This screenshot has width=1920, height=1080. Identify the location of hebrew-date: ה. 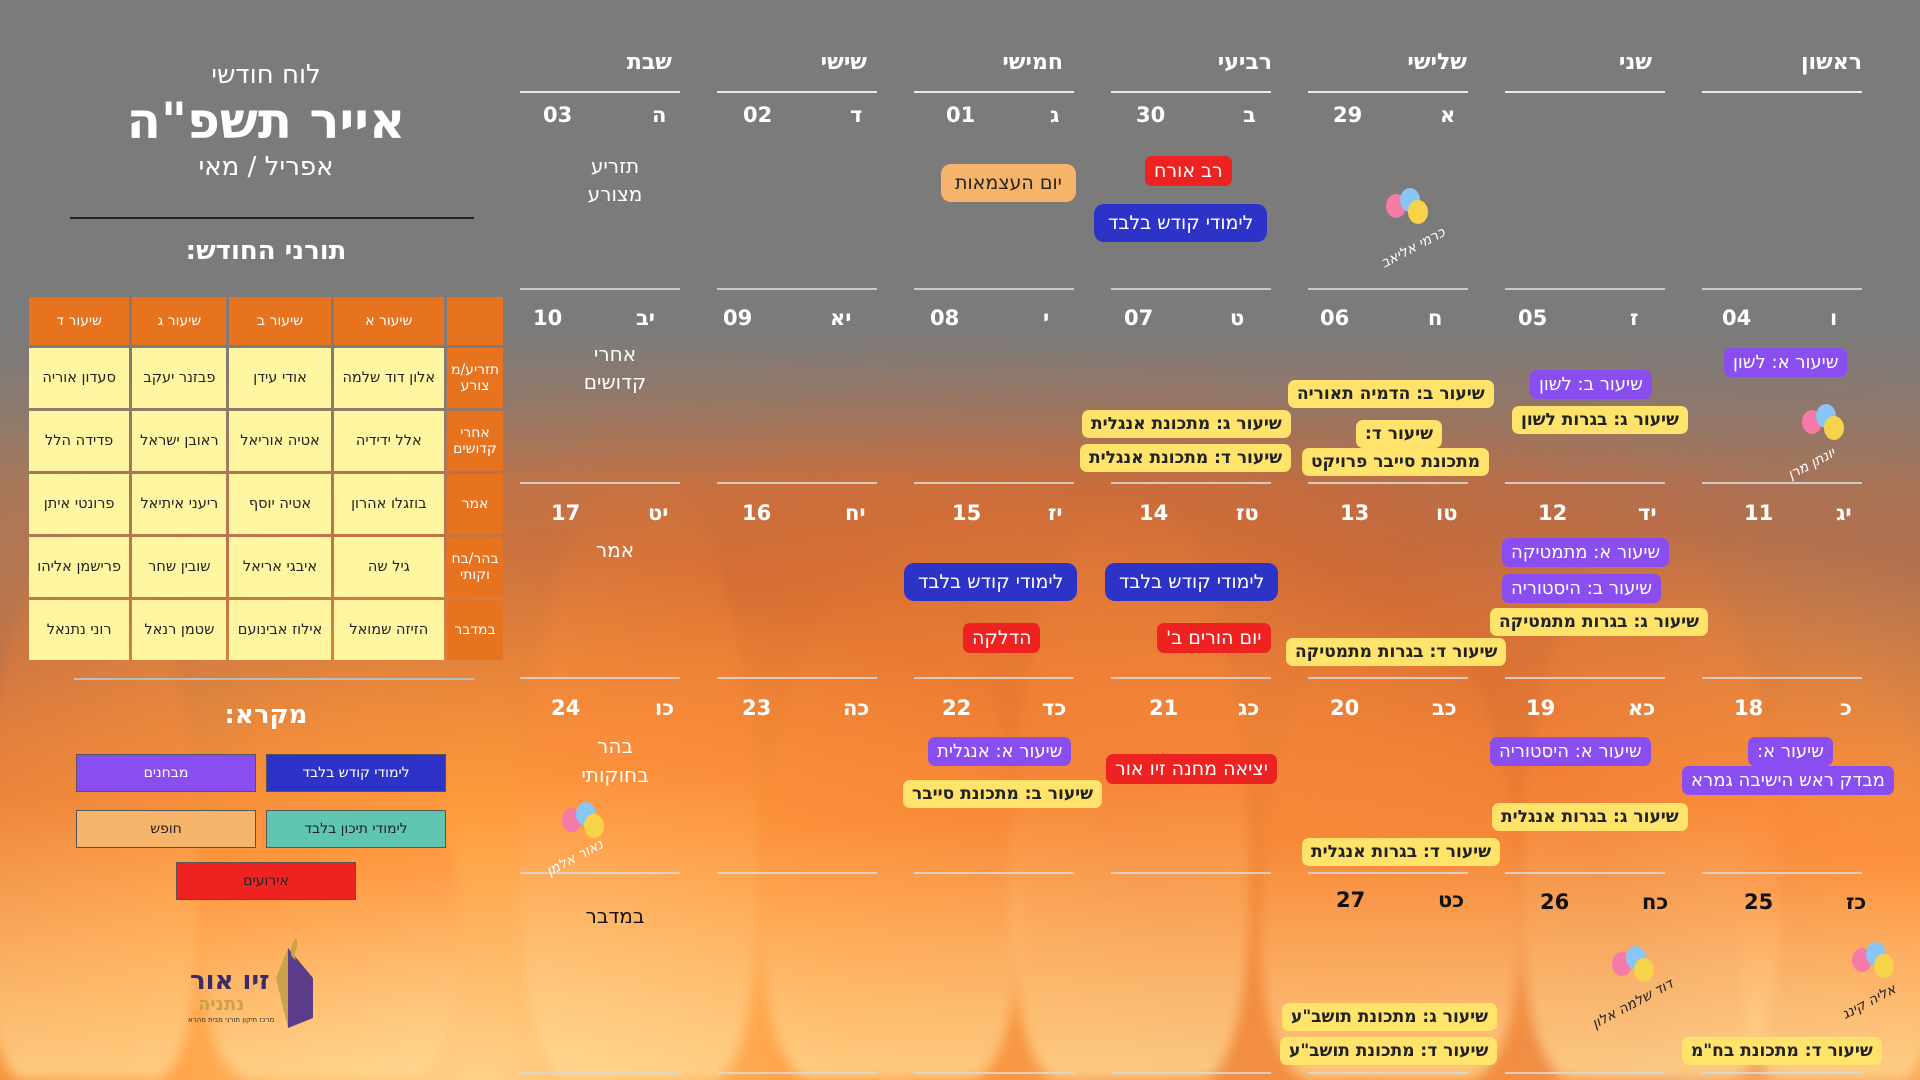
(659, 115).